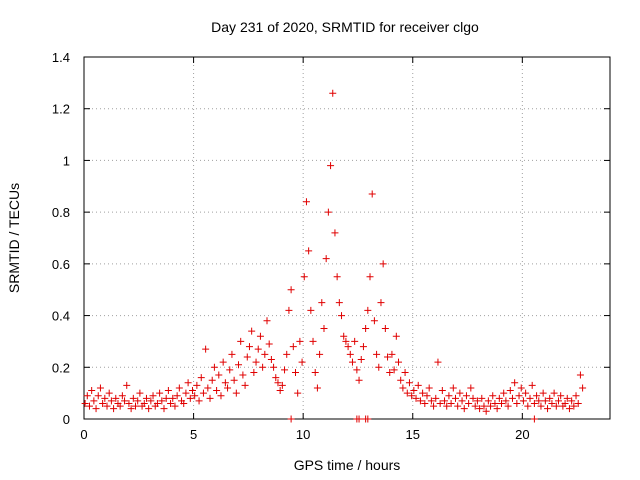 This screenshot has width=640, height=480. What do you see at coordinates (413, 434) in the screenshot?
I see `x-tick-label: 15` at bounding box center [413, 434].